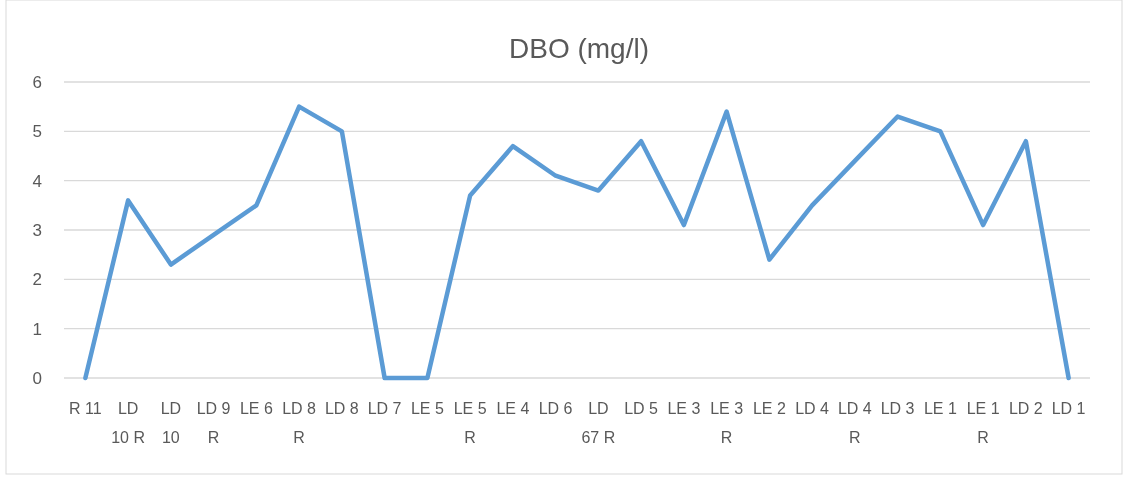 The height and width of the screenshot is (479, 1128). I want to click on x-tick-label: LE 3, so click(684, 408).